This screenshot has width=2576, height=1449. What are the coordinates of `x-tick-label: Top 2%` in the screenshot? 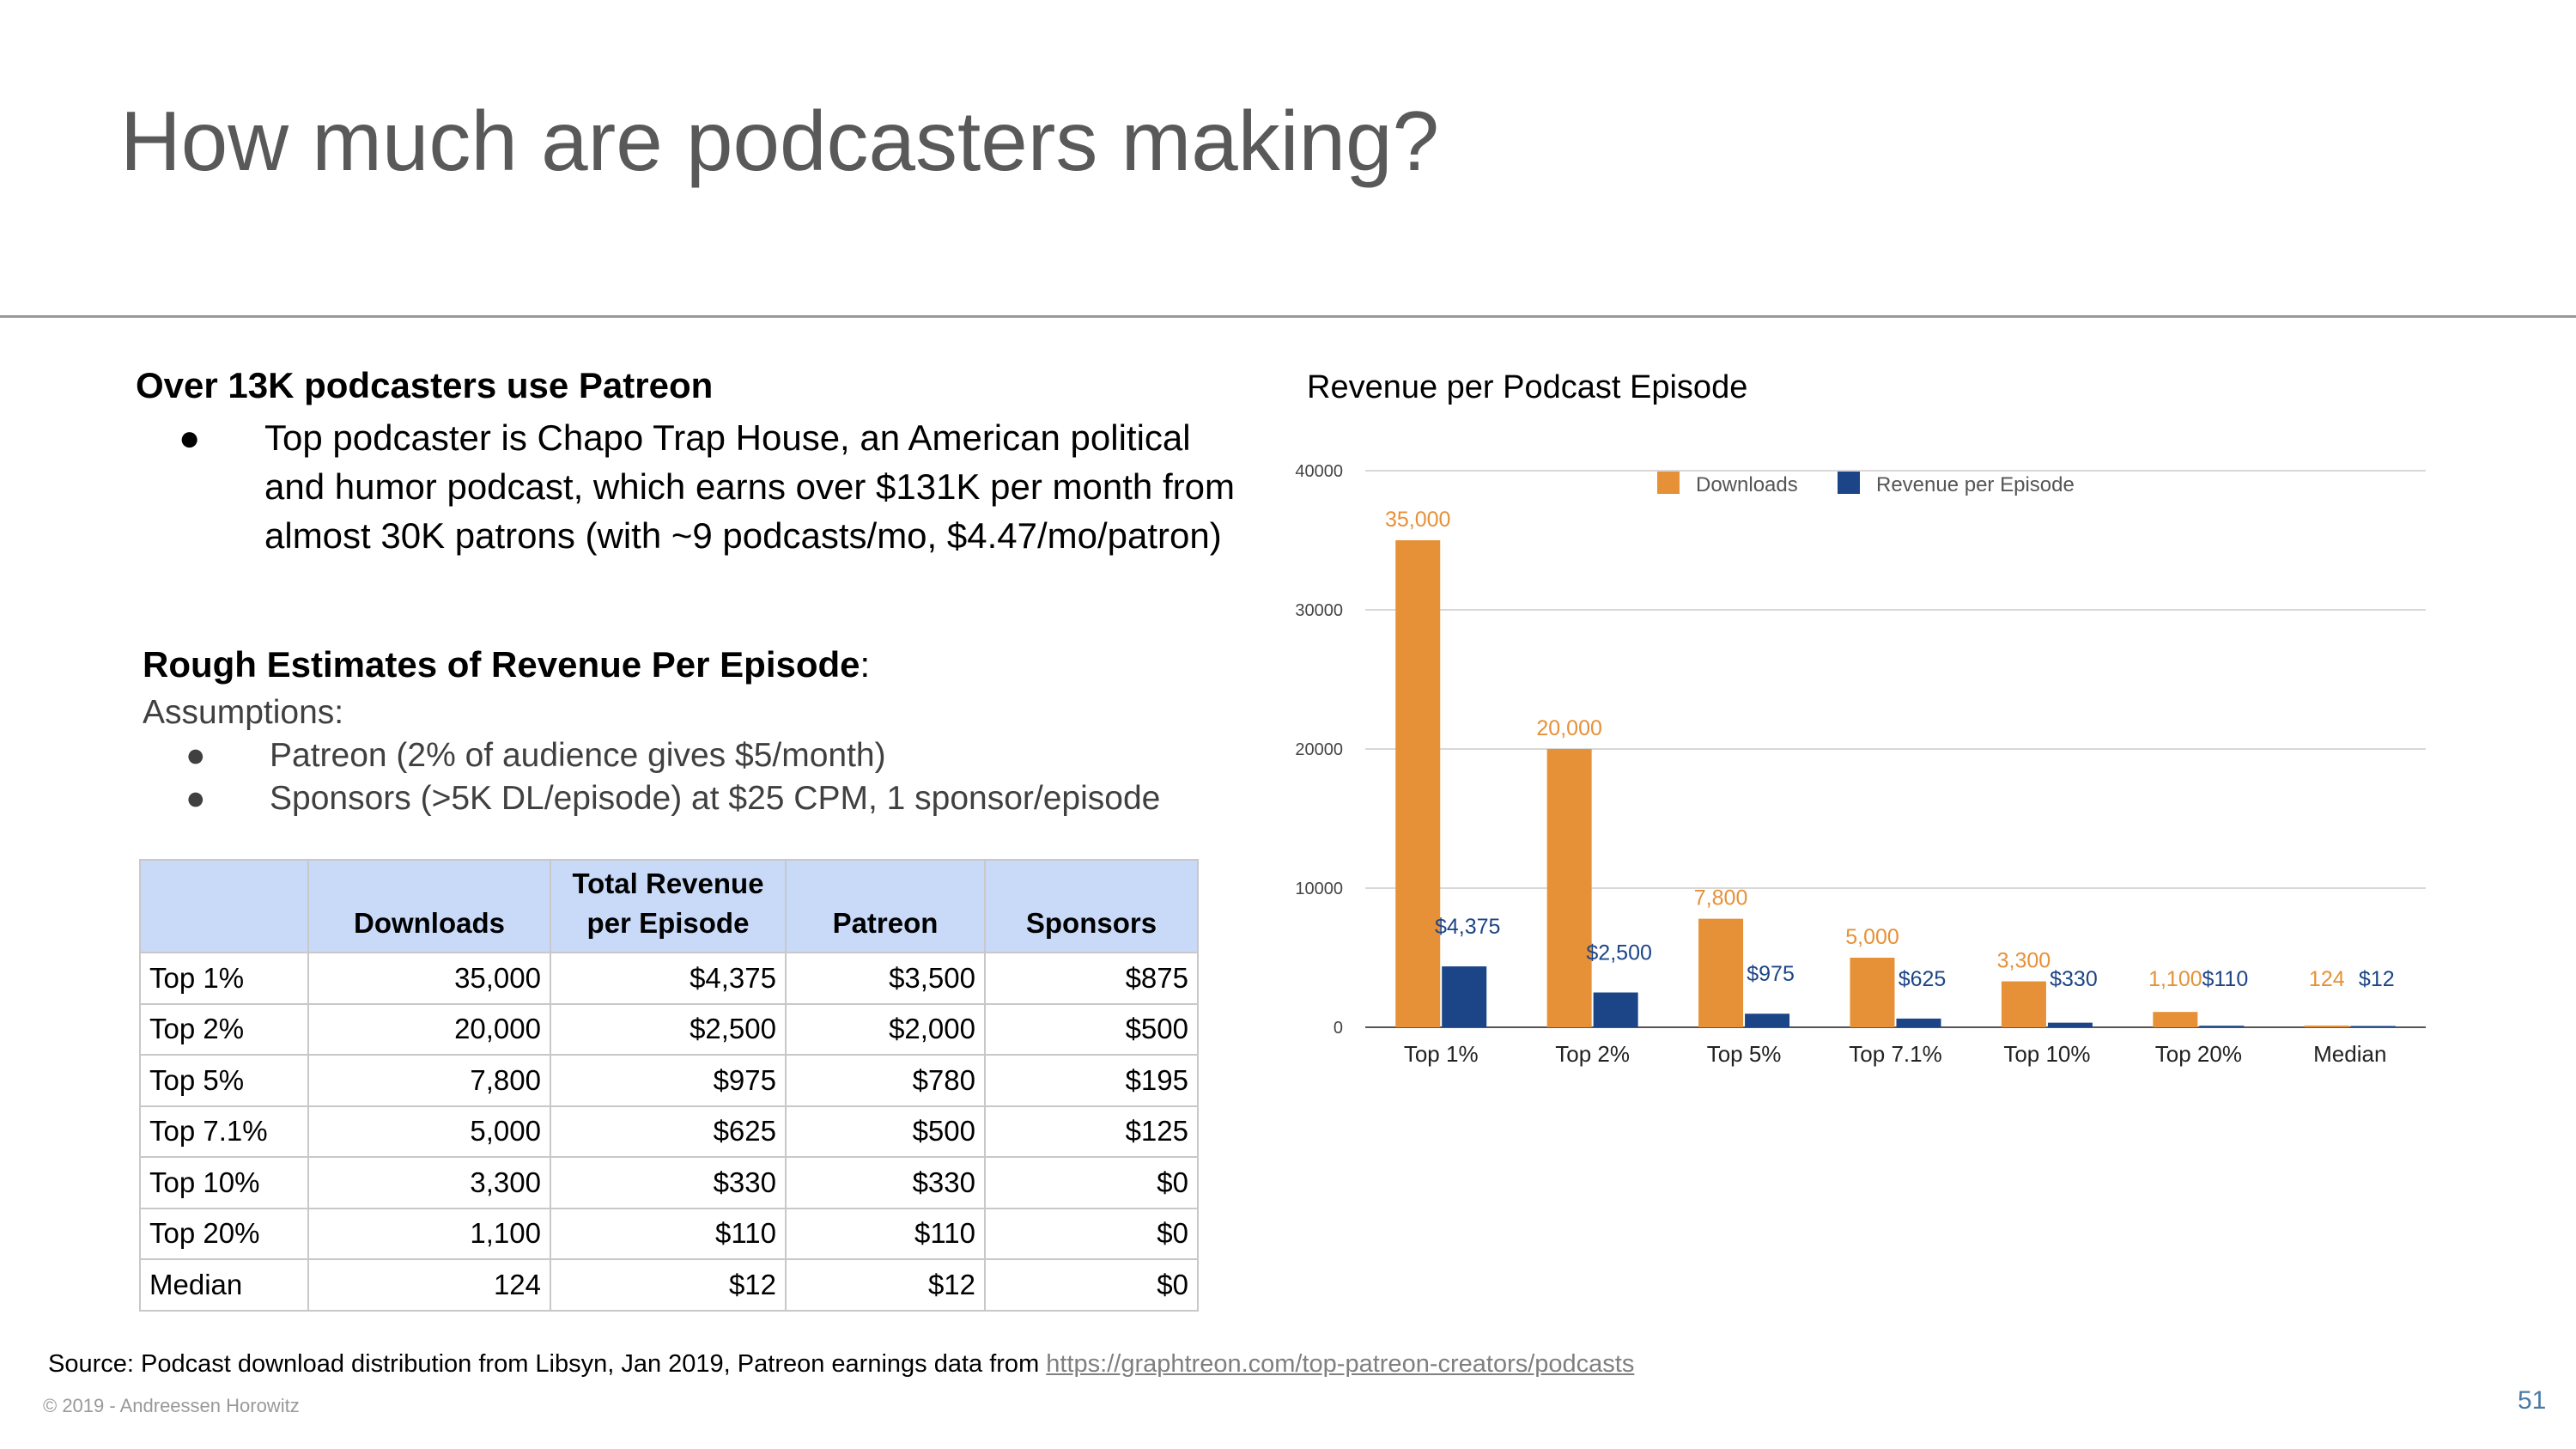 It's located at (1592, 1054).